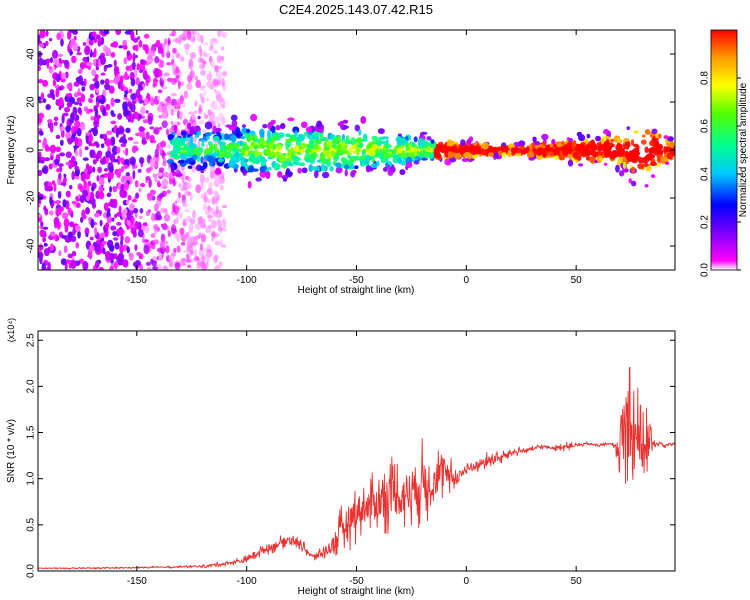  I want to click on colorbar-tick-label: 0.0, so click(705, 270).